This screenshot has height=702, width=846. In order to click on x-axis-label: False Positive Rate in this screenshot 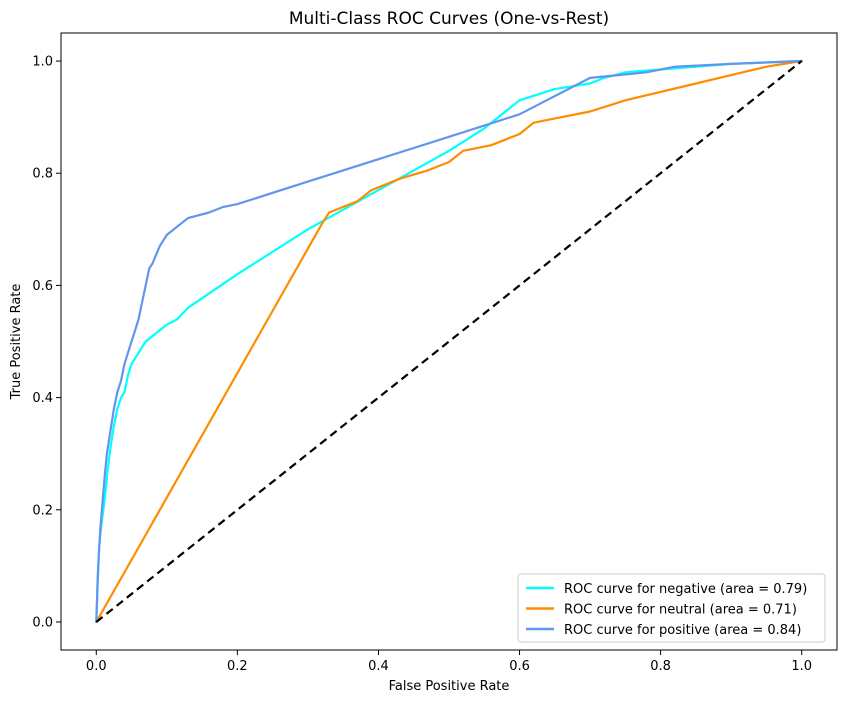, I will do `click(449, 686)`.